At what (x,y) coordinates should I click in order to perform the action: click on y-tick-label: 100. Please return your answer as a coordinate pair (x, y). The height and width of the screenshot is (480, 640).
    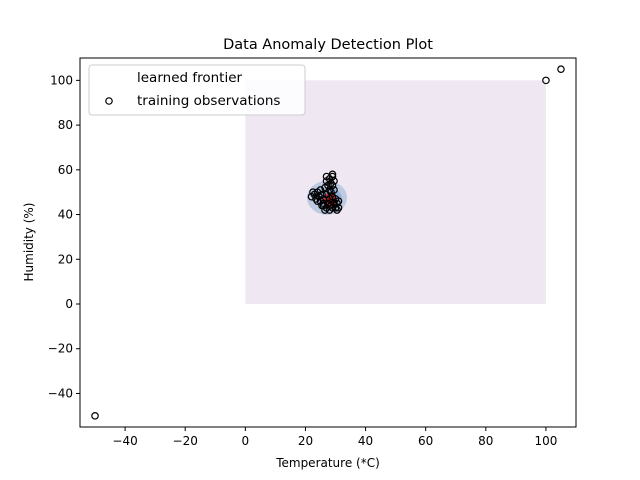
    Looking at the image, I should click on (61, 80).